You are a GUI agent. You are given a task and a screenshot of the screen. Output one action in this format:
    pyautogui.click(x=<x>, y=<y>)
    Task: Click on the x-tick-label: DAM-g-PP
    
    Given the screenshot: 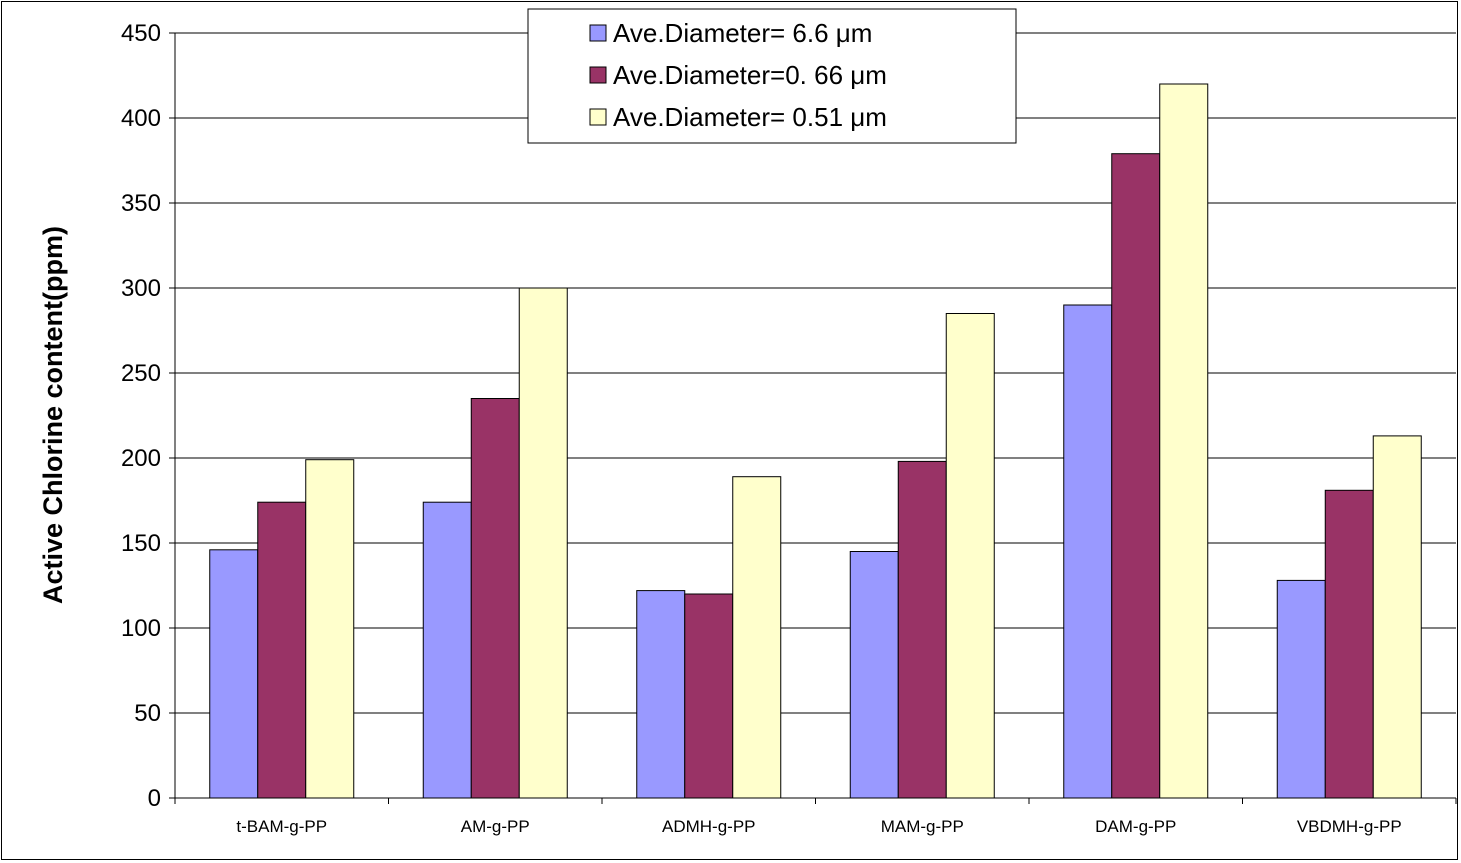 What is the action you would take?
    pyautogui.click(x=1135, y=826)
    